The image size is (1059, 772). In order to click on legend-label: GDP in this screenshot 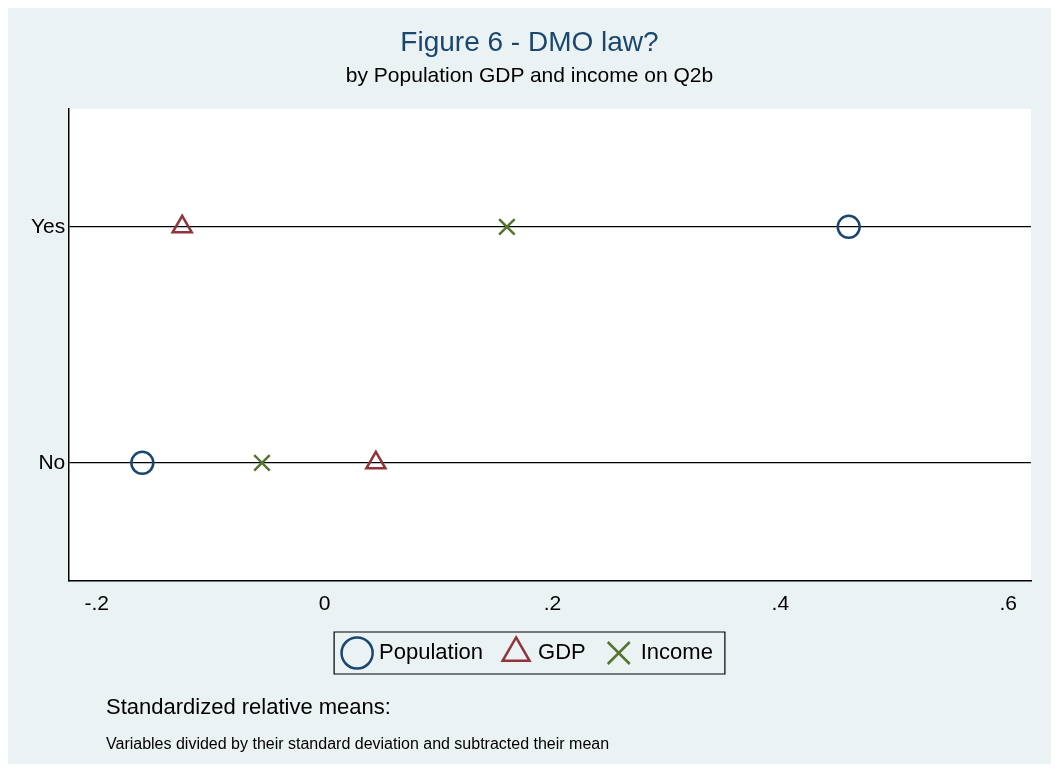, I will do `click(562, 652)`.